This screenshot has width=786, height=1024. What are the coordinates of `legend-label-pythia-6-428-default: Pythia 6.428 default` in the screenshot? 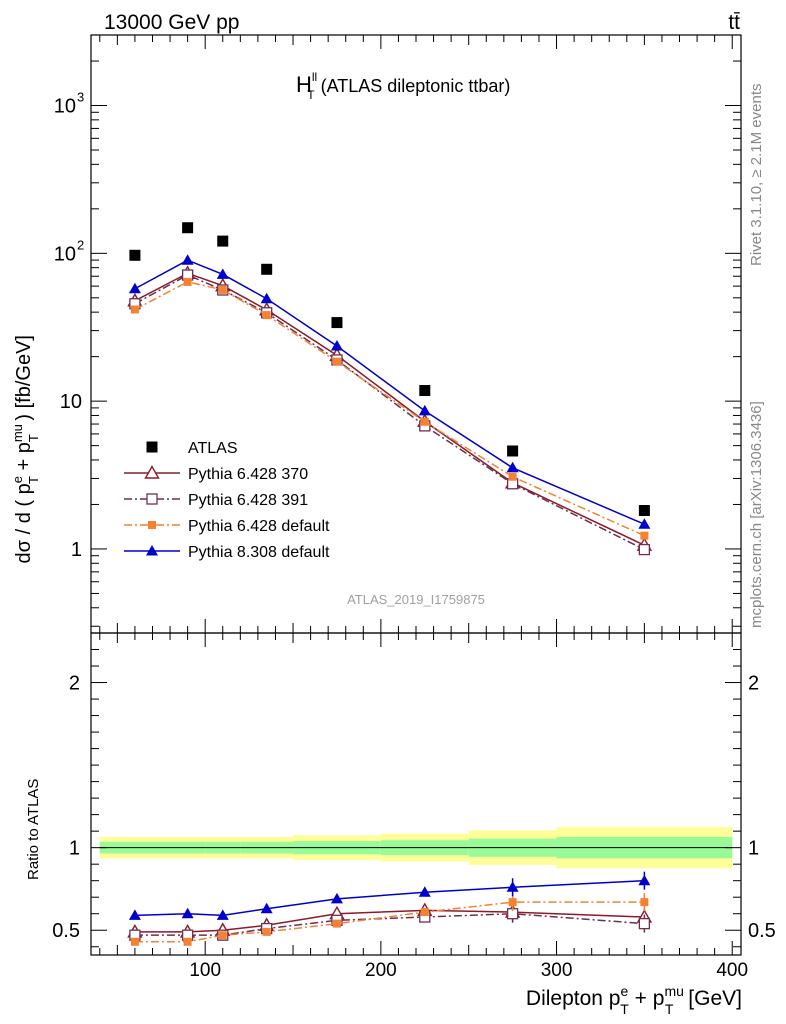 It's located at (259, 526).